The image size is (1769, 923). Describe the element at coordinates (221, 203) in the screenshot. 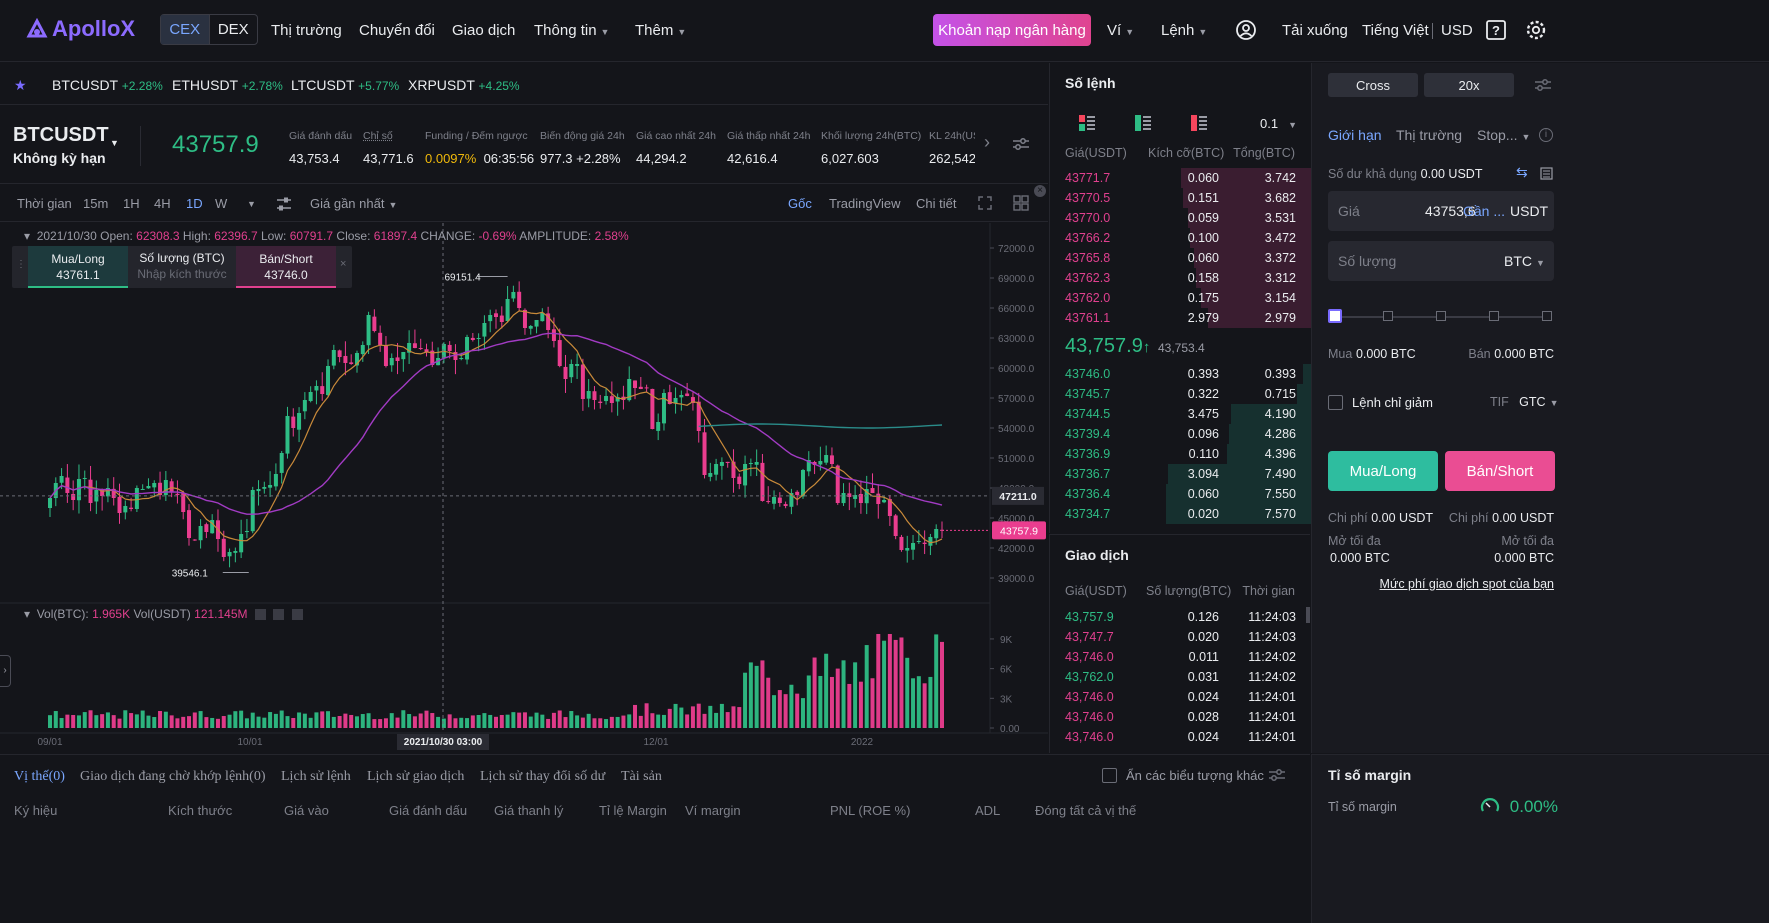

I see `interval-w: W` at that location.